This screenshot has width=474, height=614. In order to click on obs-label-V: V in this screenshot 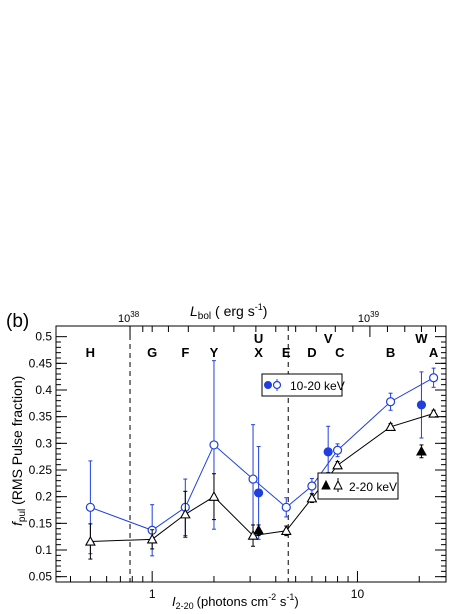, I will do `click(328, 338)`.